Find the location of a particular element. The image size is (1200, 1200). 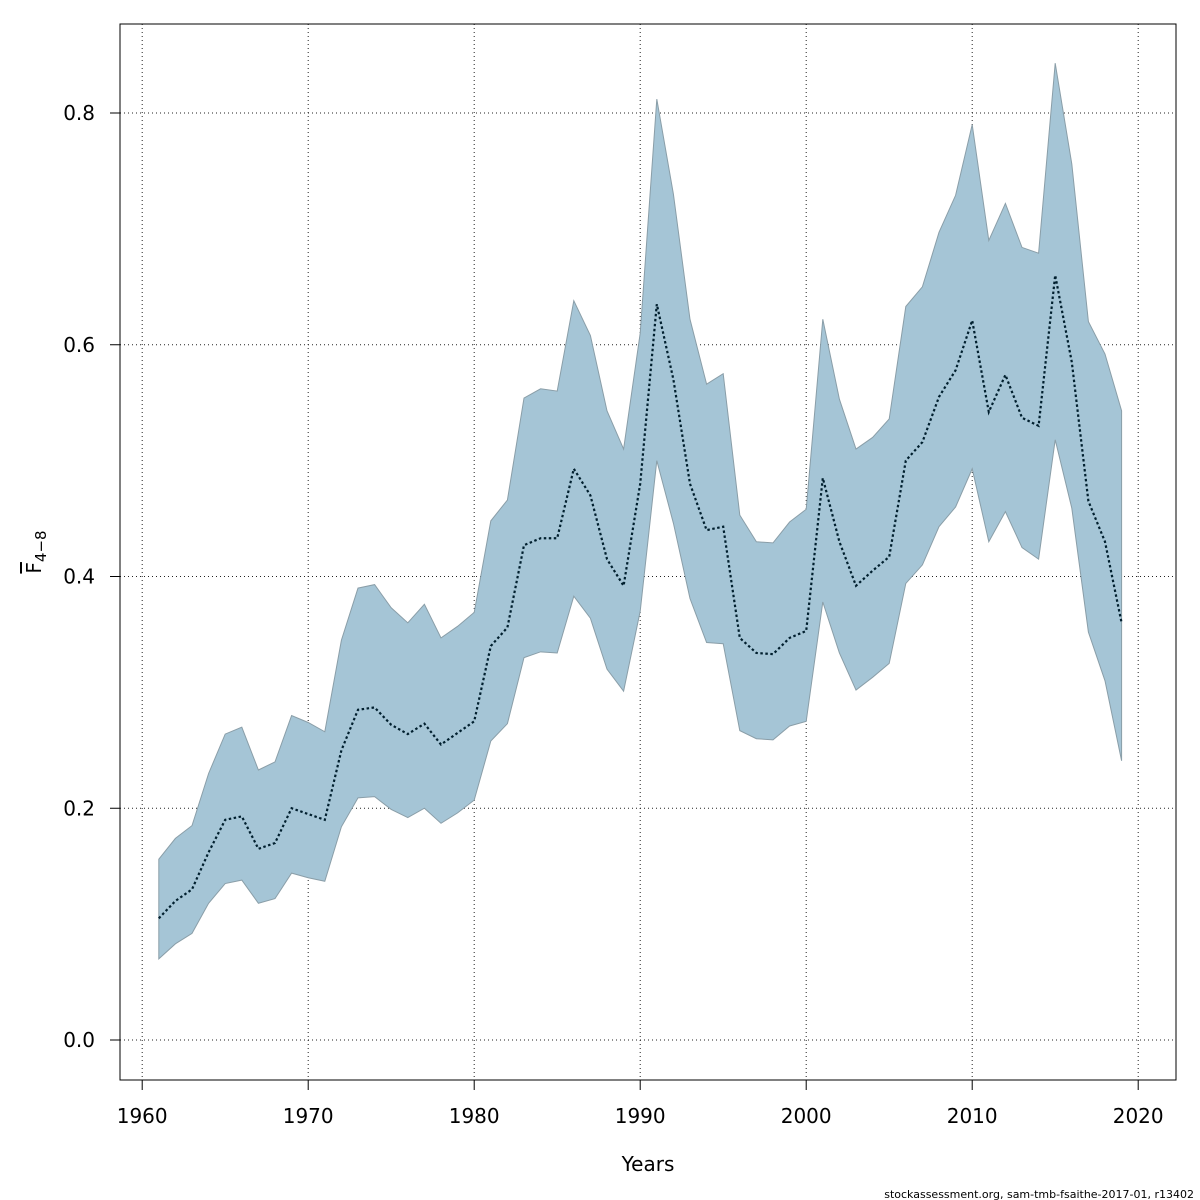

x-tick-label-1990: 1990 is located at coordinates (640, 1116).